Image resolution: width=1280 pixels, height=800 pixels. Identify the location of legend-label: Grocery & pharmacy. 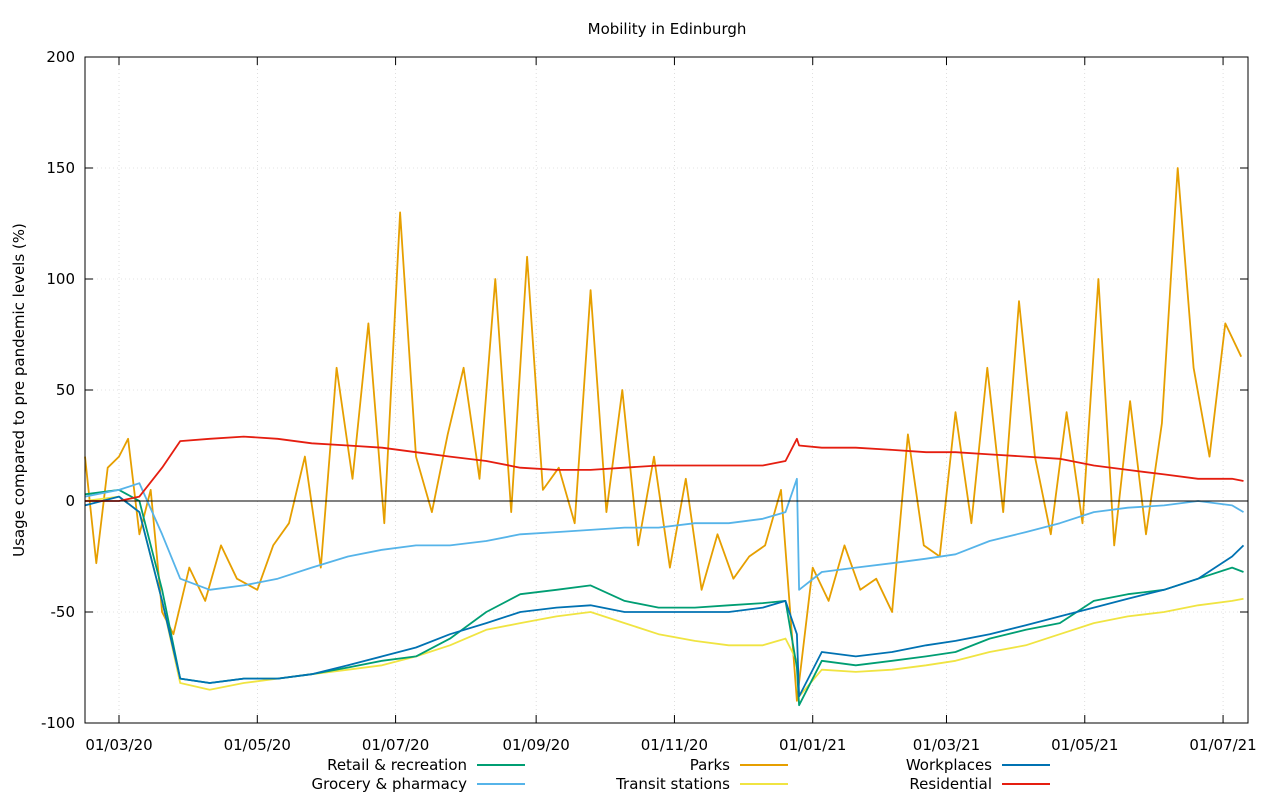
(390, 784).